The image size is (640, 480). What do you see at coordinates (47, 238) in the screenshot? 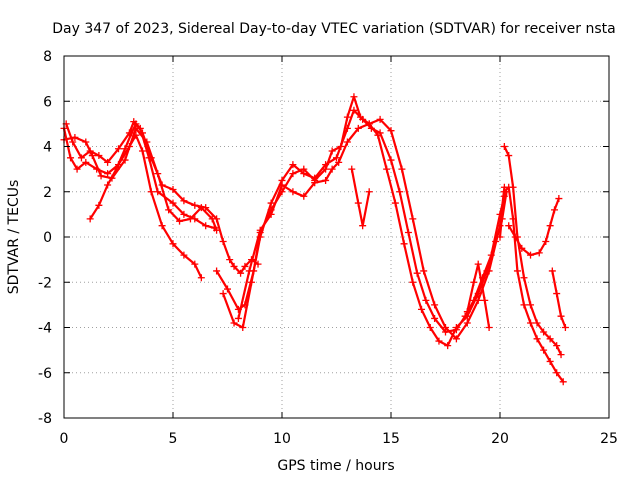
I see `y-tick-label: 0` at bounding box center [47, 238].